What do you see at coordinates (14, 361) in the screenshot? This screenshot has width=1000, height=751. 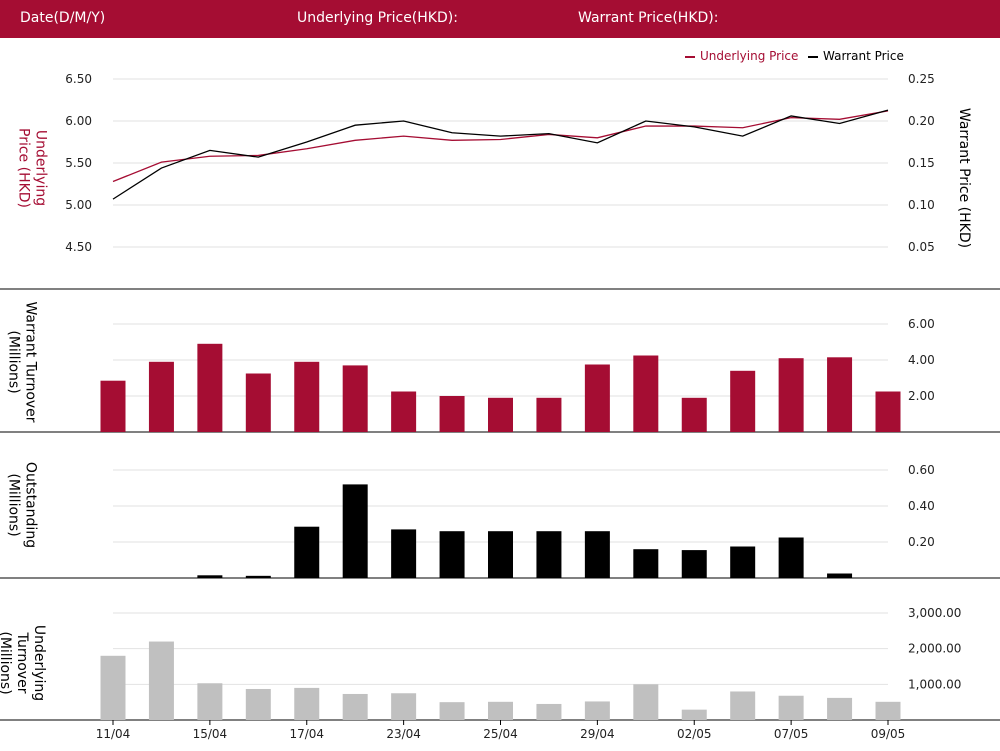 I see `warrant-turnover-axis-label-line: (Millions)` at bounding box center [14, 361].